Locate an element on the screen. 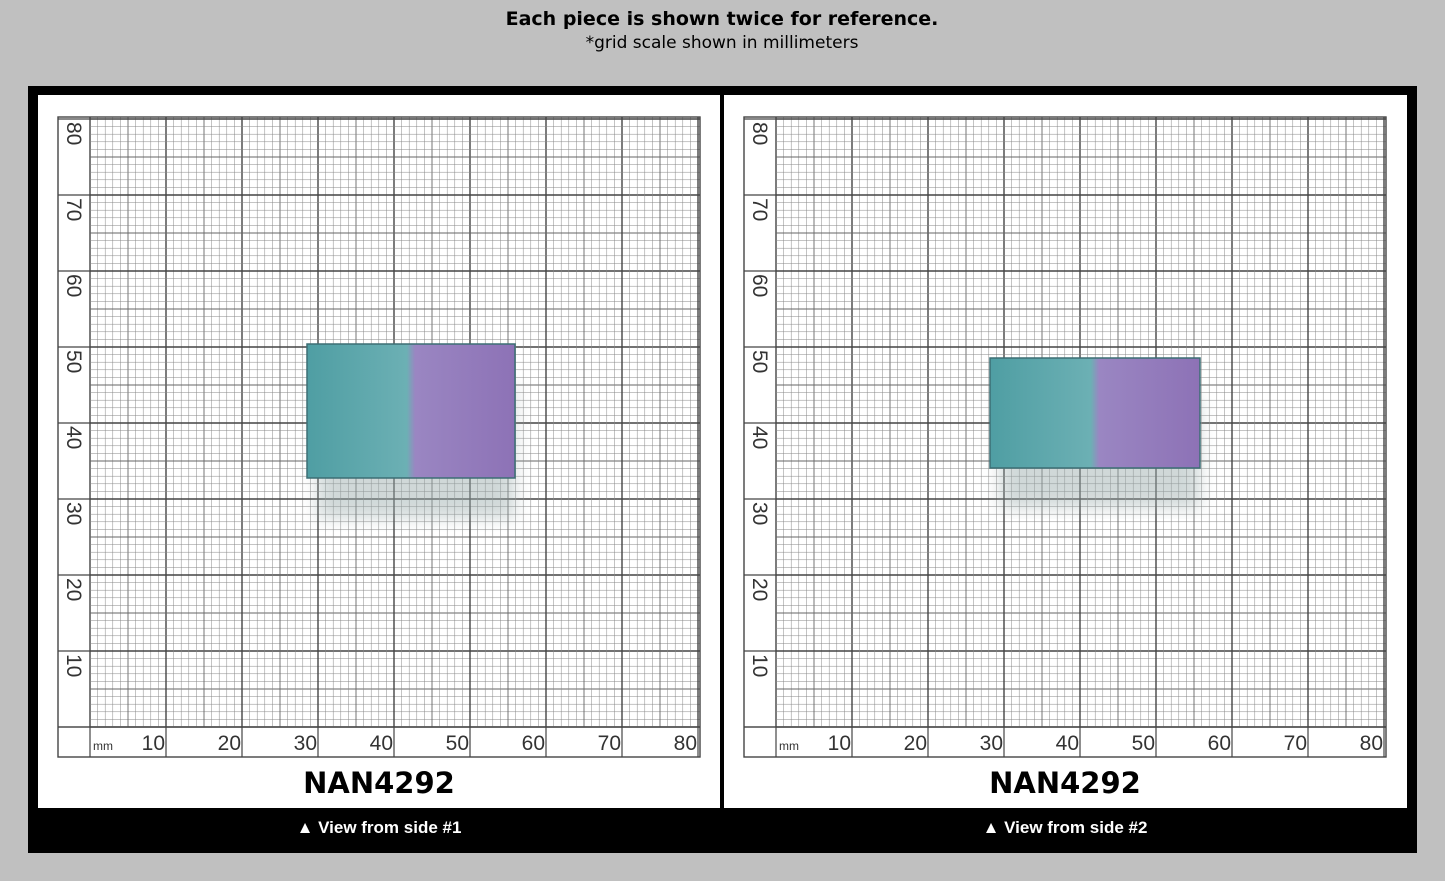  caption: ▲ View from side #2 is located at coordinates (1065, 827).